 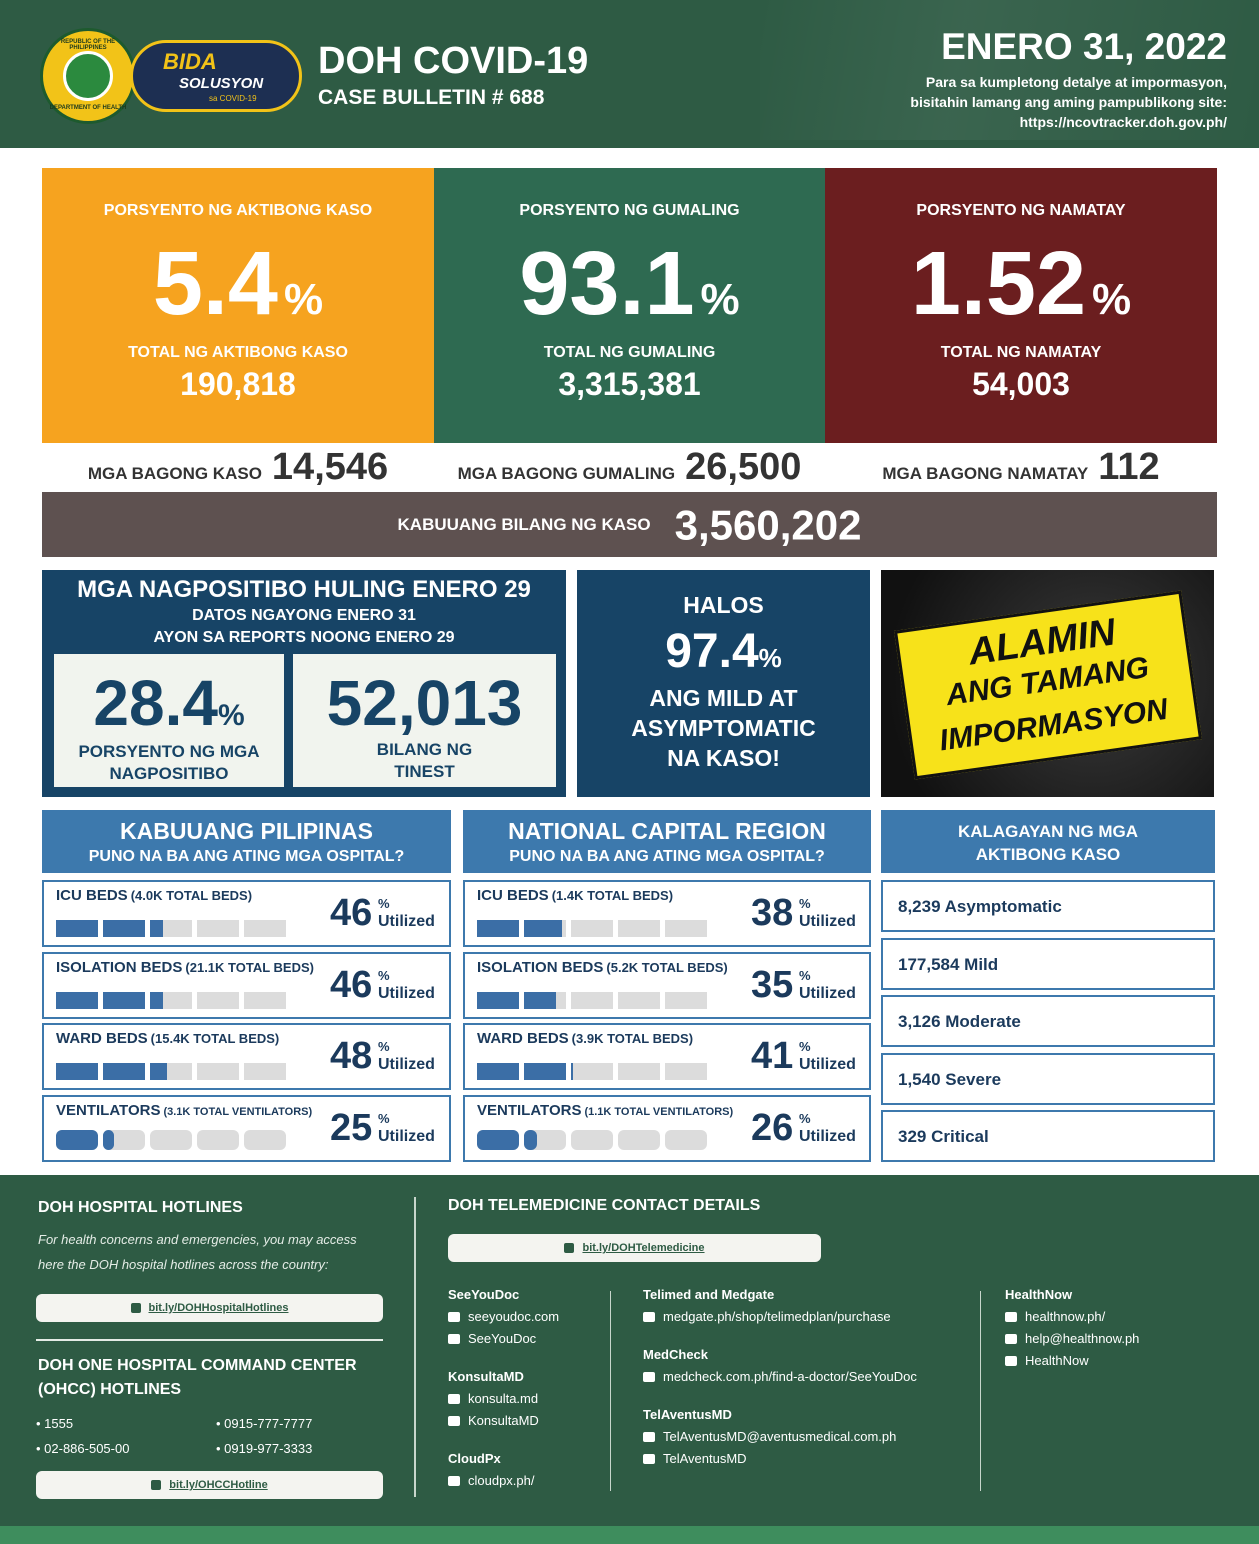 I want to click on mild-lead: HALOS, so click(x=723, y=605).